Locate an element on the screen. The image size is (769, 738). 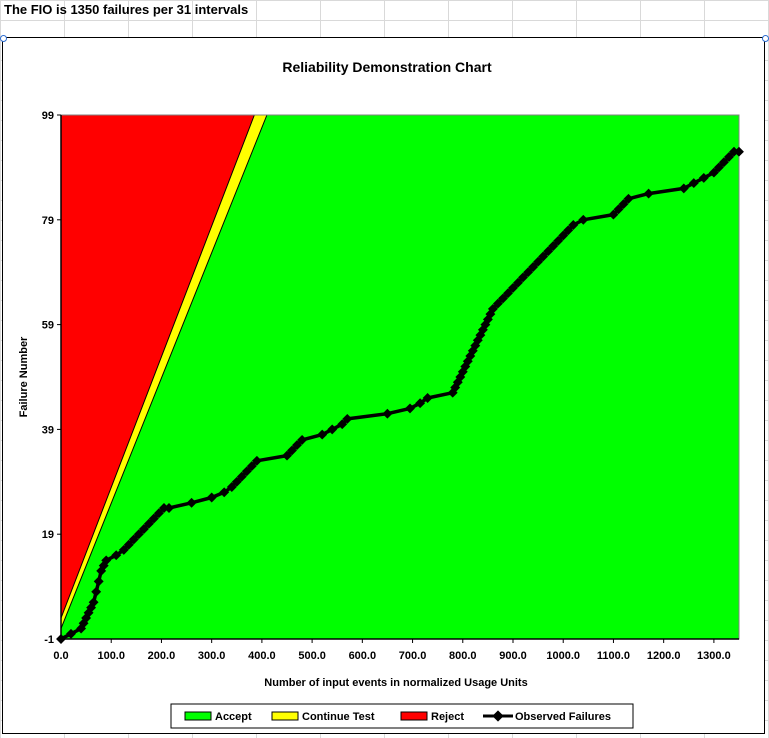
x-tick-label-3: 300.0 is located at coordinates (212, 656).